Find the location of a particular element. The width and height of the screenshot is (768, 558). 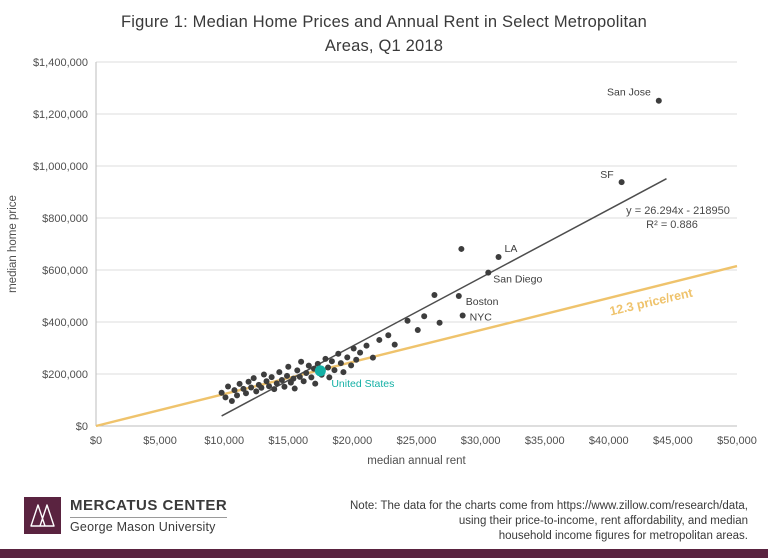

y-tick-label: $800,000 is located at coordinates (65, 219).